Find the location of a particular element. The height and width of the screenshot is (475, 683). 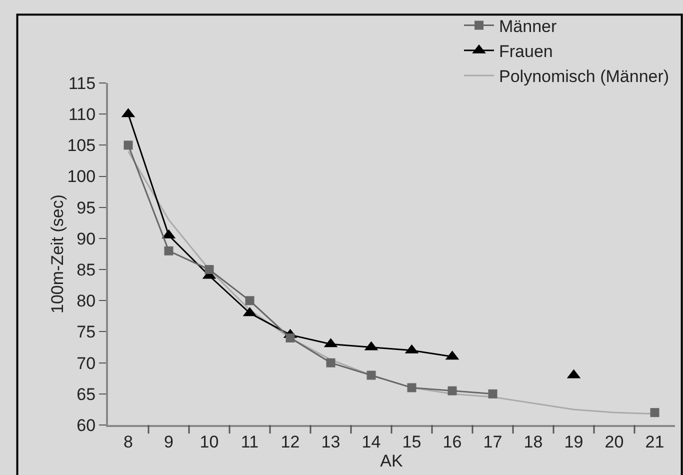

y-tick-label: 80 is located at coordinates (86, 301).